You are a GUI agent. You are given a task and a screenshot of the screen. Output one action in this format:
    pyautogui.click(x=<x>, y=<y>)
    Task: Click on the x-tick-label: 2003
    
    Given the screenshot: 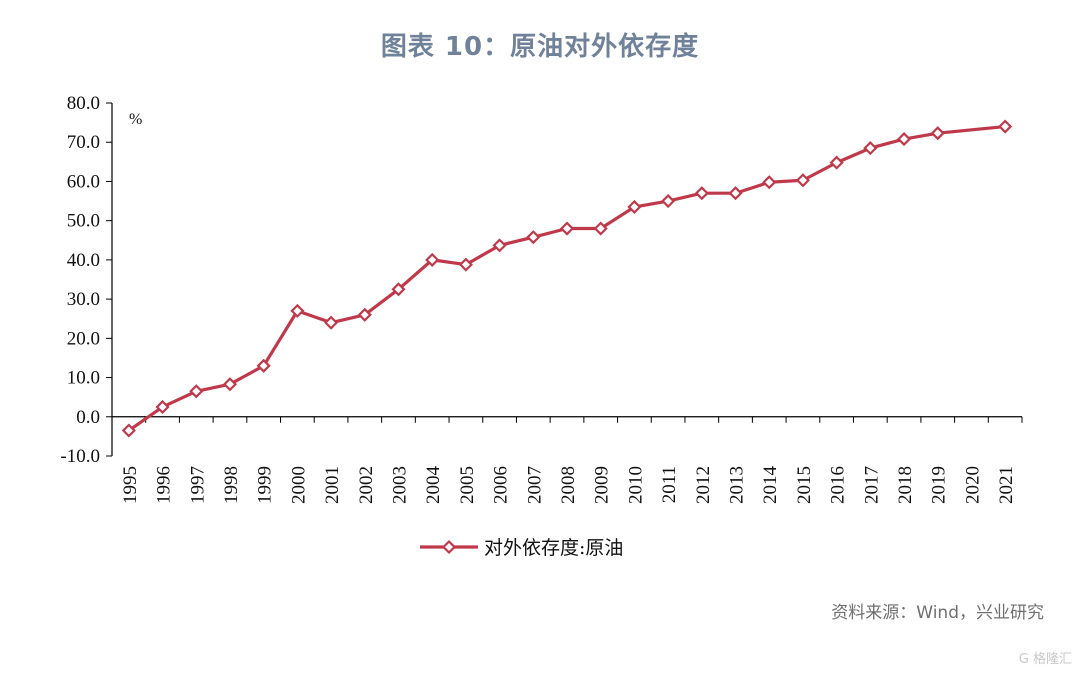 What is the action you would take?
    pyautogui.click(x=399, y=485)
    